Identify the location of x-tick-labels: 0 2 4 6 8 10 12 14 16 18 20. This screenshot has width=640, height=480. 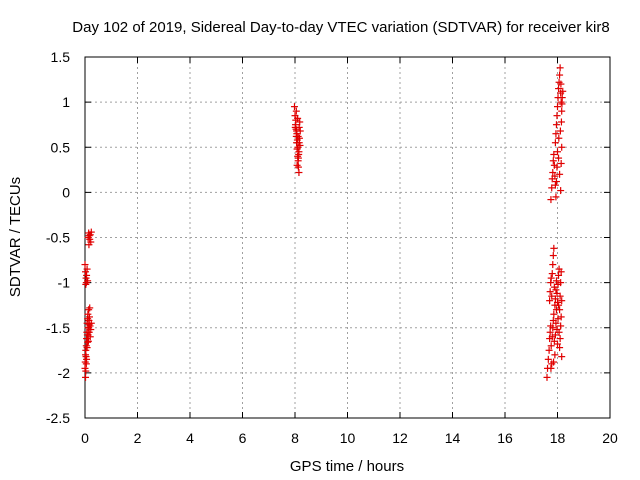
(349, 438).